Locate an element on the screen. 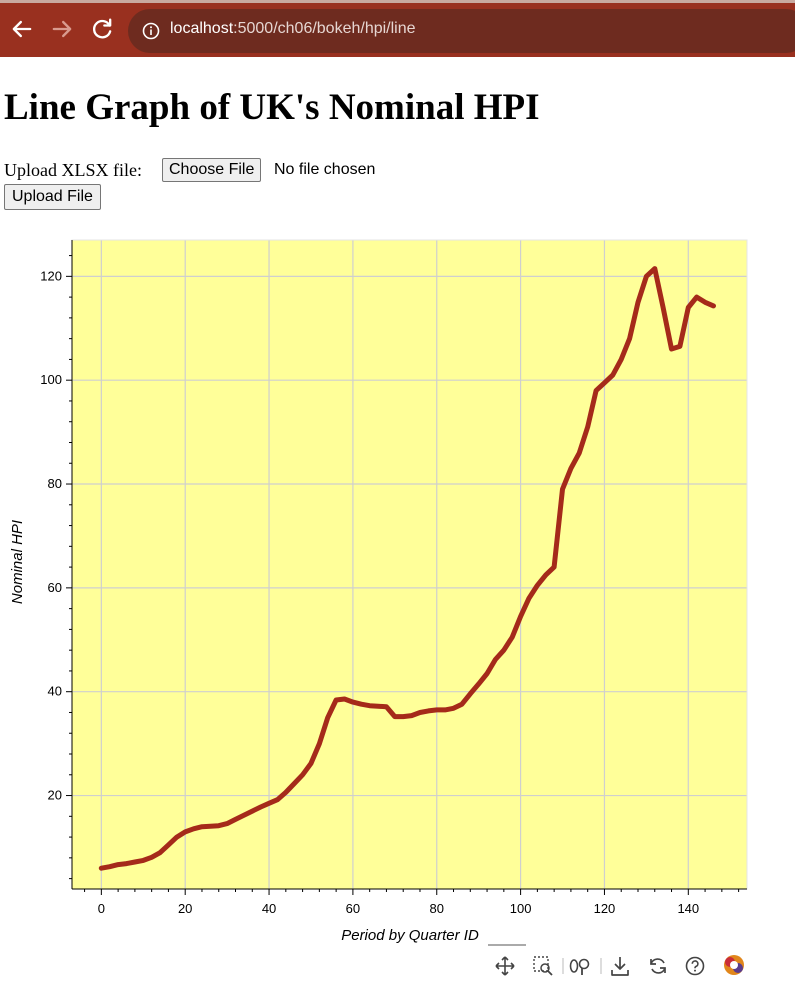 This screenshot has height=985, width=795. forward-arrow-icon is located at coordinates (62, 29).